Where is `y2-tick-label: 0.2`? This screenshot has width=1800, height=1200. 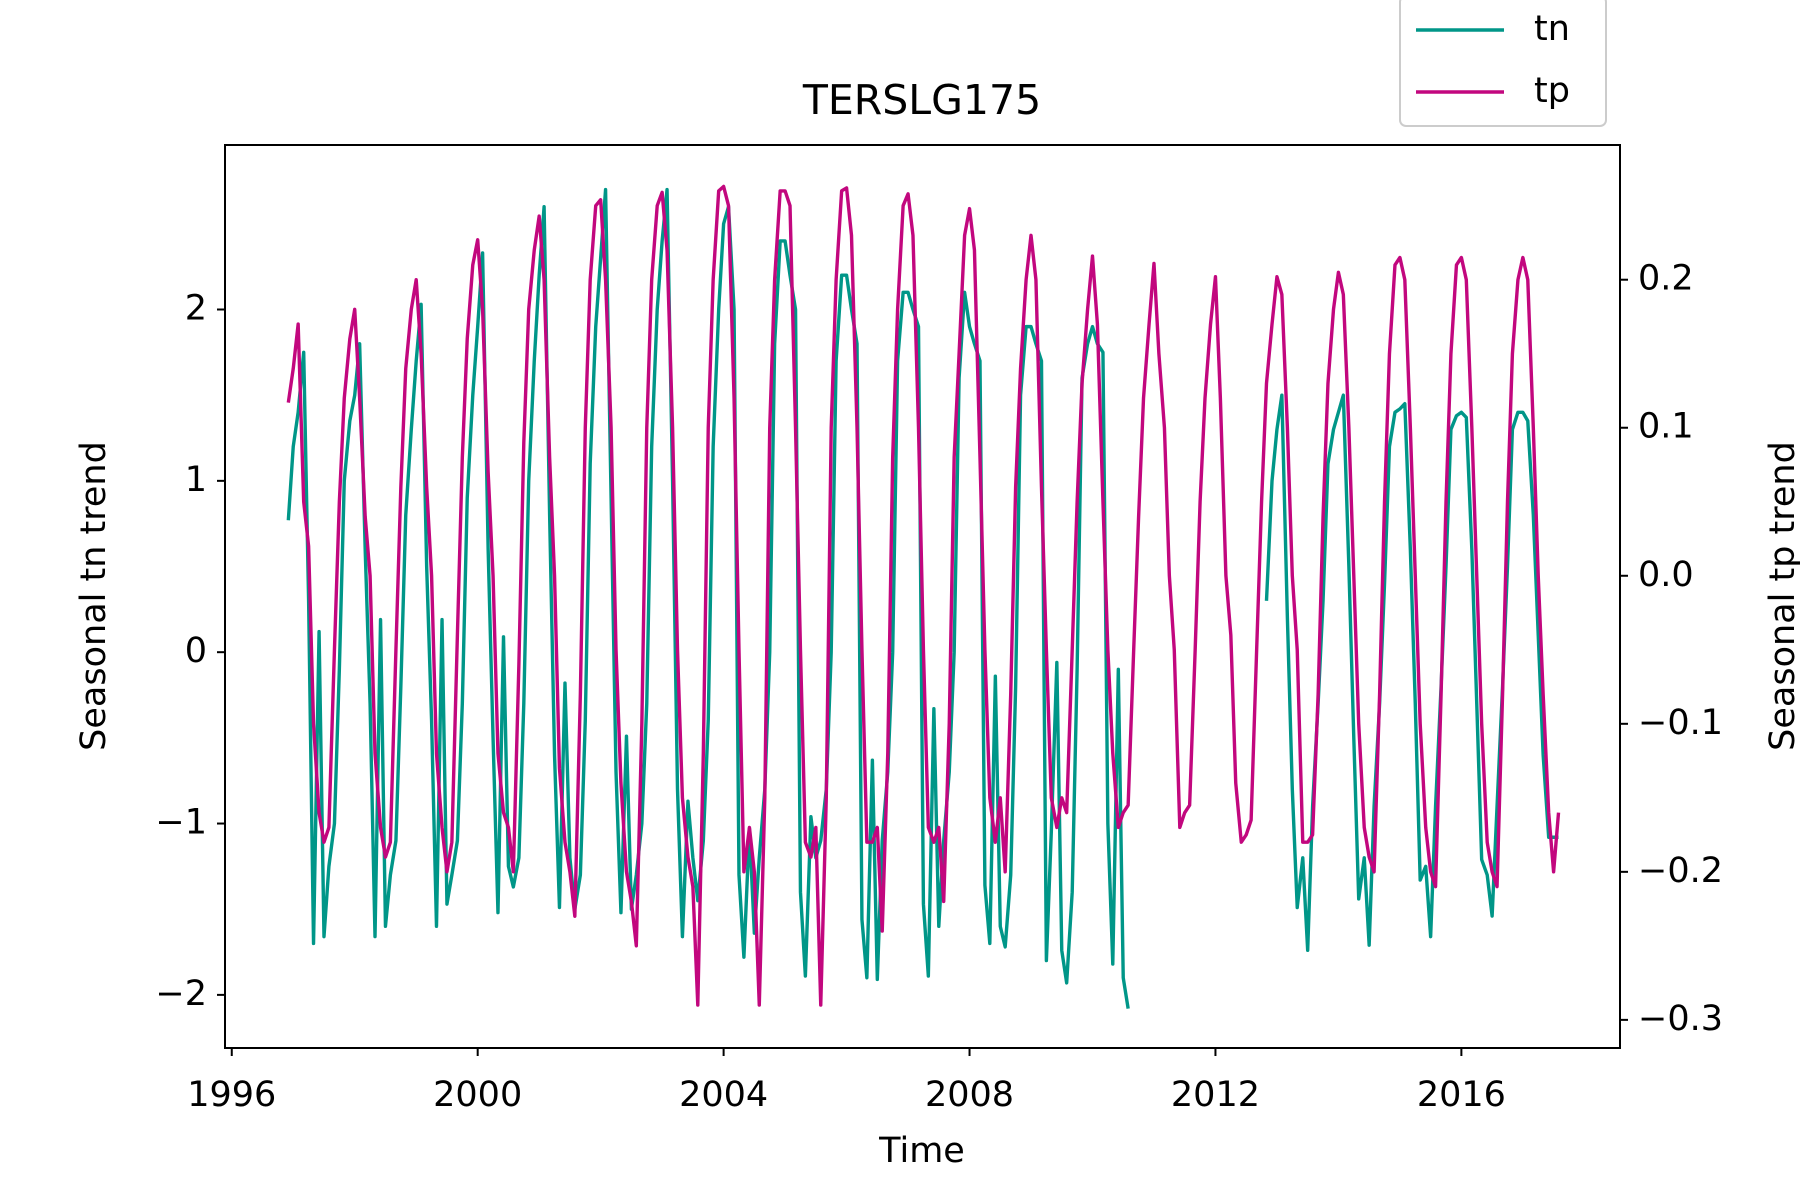
y2-tick-label: 0.2 is located at coordinates (1666, 279).